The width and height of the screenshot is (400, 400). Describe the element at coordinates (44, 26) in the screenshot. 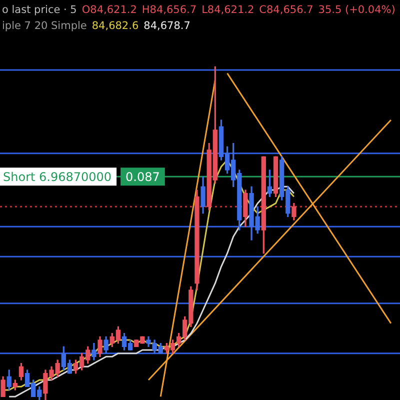

I see `text: iple 7 20 Simple` at that location.